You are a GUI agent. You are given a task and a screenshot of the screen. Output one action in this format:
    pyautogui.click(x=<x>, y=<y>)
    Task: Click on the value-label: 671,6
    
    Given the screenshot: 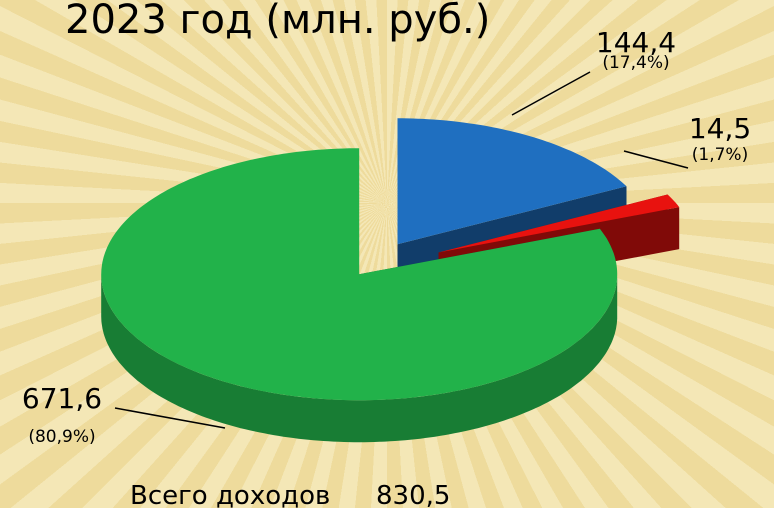 What is the action you would take?
    pyautogui.click(x=62, y=398)
    